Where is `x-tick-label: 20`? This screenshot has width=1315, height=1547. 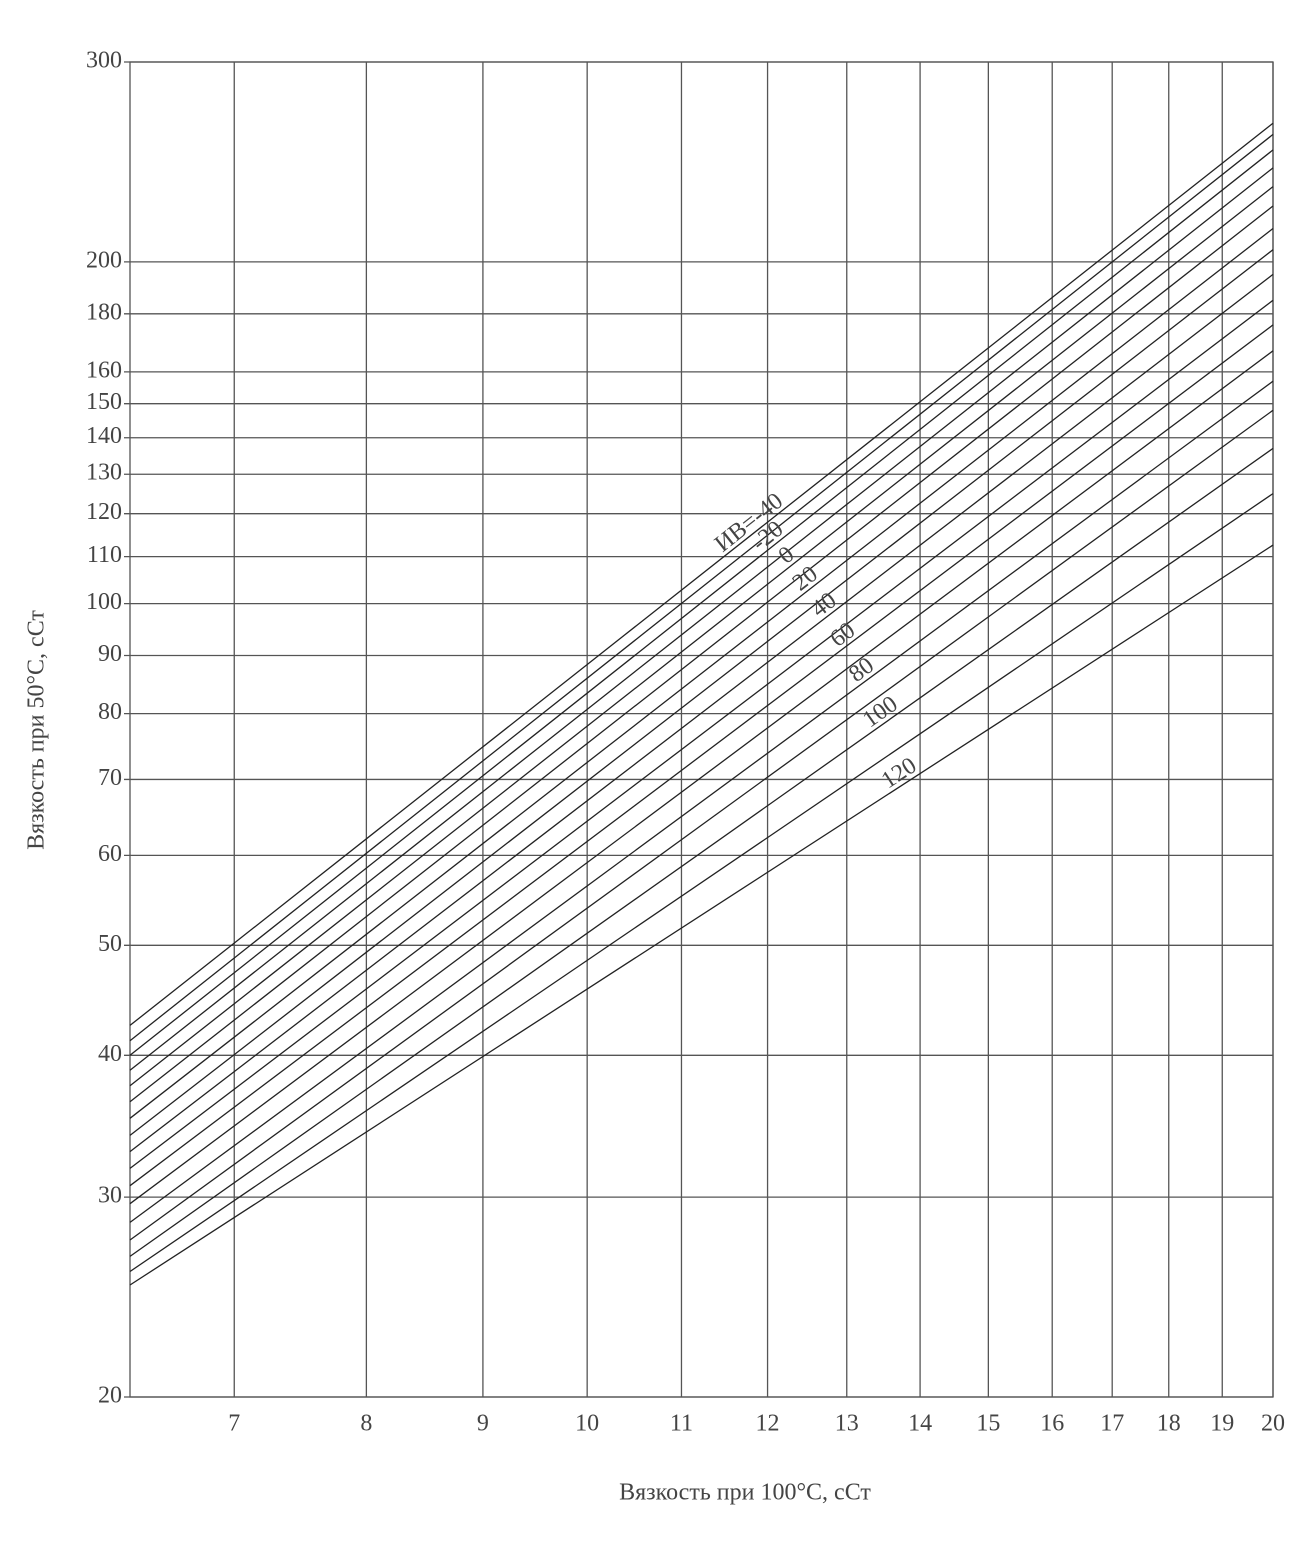 x-tick-label: 20 is located at coordinates (1273, 1424).